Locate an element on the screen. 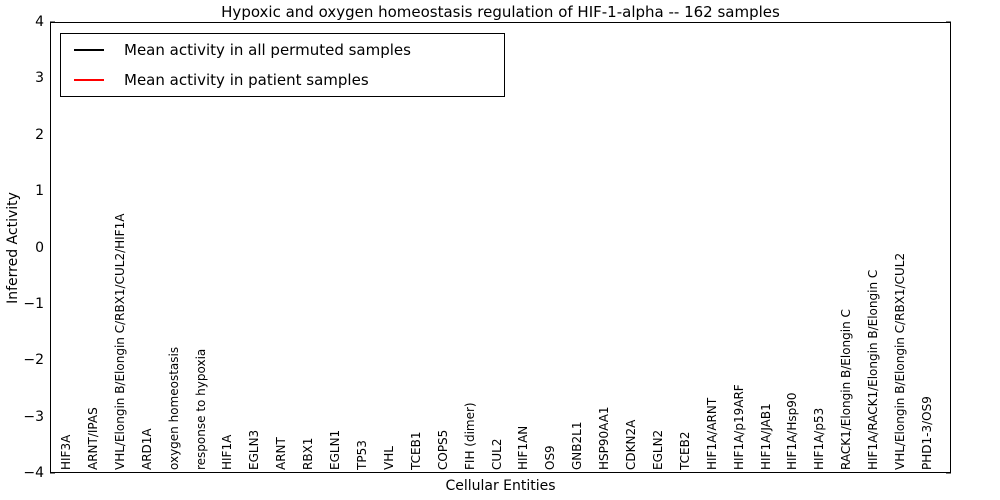 This screenshot has width=1000, height=500. x-category-label: GNB2L1 is located at coordinates (577, 445).